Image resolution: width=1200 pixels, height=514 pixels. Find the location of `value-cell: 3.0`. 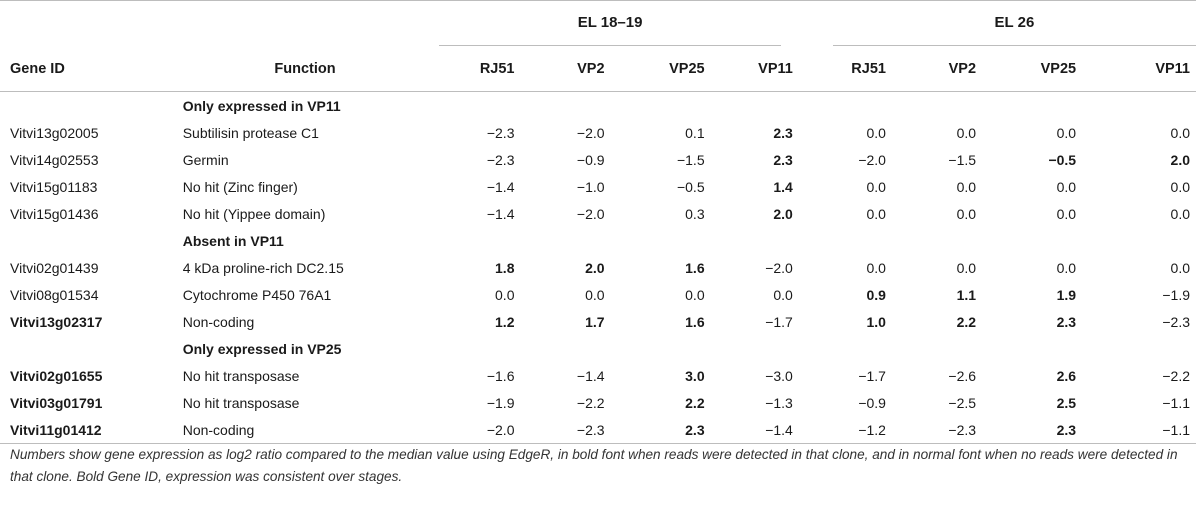

value-cell: 3.0 is located at coordinates (695, 375).